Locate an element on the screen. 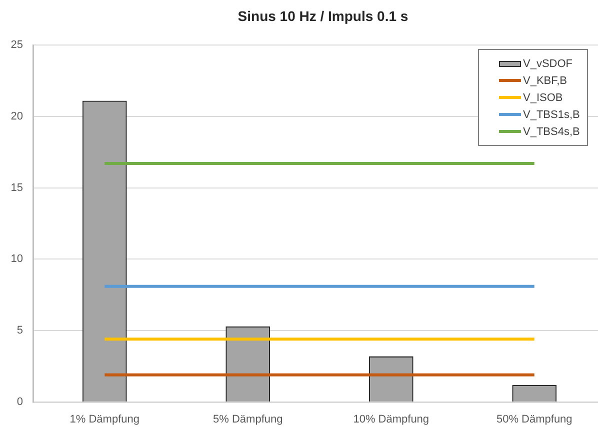 The height and width of the screenshot is (427, 598). x-tick-label: 5% Dämpfung is located at coordinates (248, 420).